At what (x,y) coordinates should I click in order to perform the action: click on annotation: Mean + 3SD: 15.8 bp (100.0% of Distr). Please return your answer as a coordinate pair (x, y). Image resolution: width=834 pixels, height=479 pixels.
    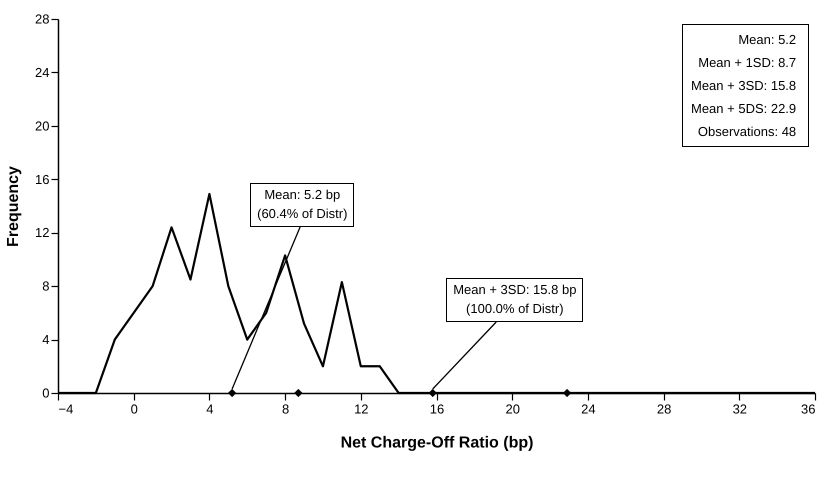
    Looking at the image, I should click on (515, 300).